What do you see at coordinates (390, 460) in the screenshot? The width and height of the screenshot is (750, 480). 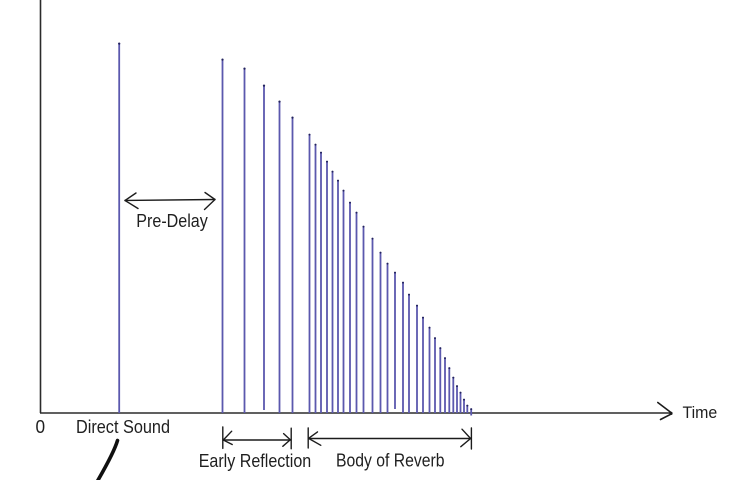 I see `svg-text: Body of Reverb` at bounding box center [390, 460].